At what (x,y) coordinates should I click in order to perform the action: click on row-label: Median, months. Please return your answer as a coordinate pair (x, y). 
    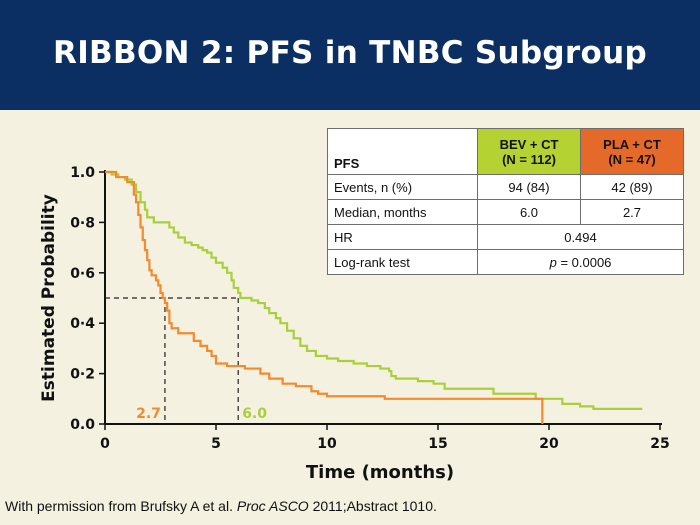
    Looking at the image, I should click on (402, 212).